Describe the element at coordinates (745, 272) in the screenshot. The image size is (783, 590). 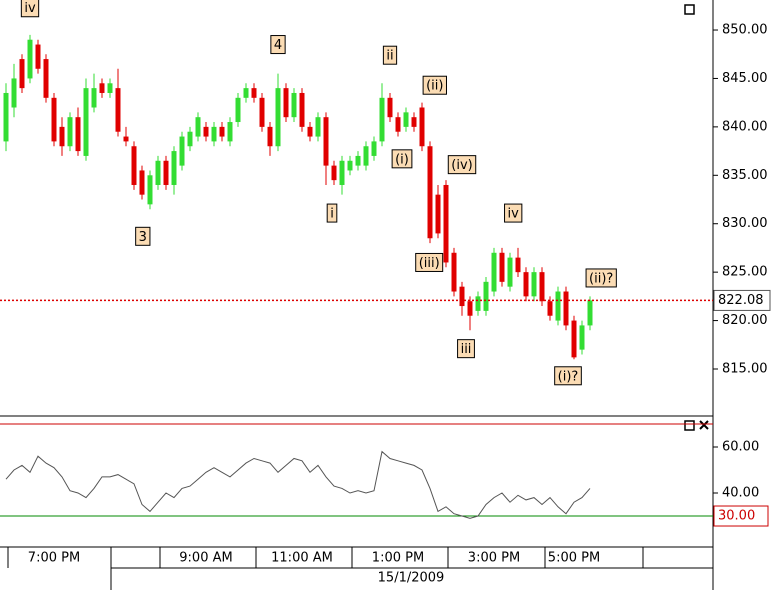
I see `y-tick-label: 825.00` at that location.